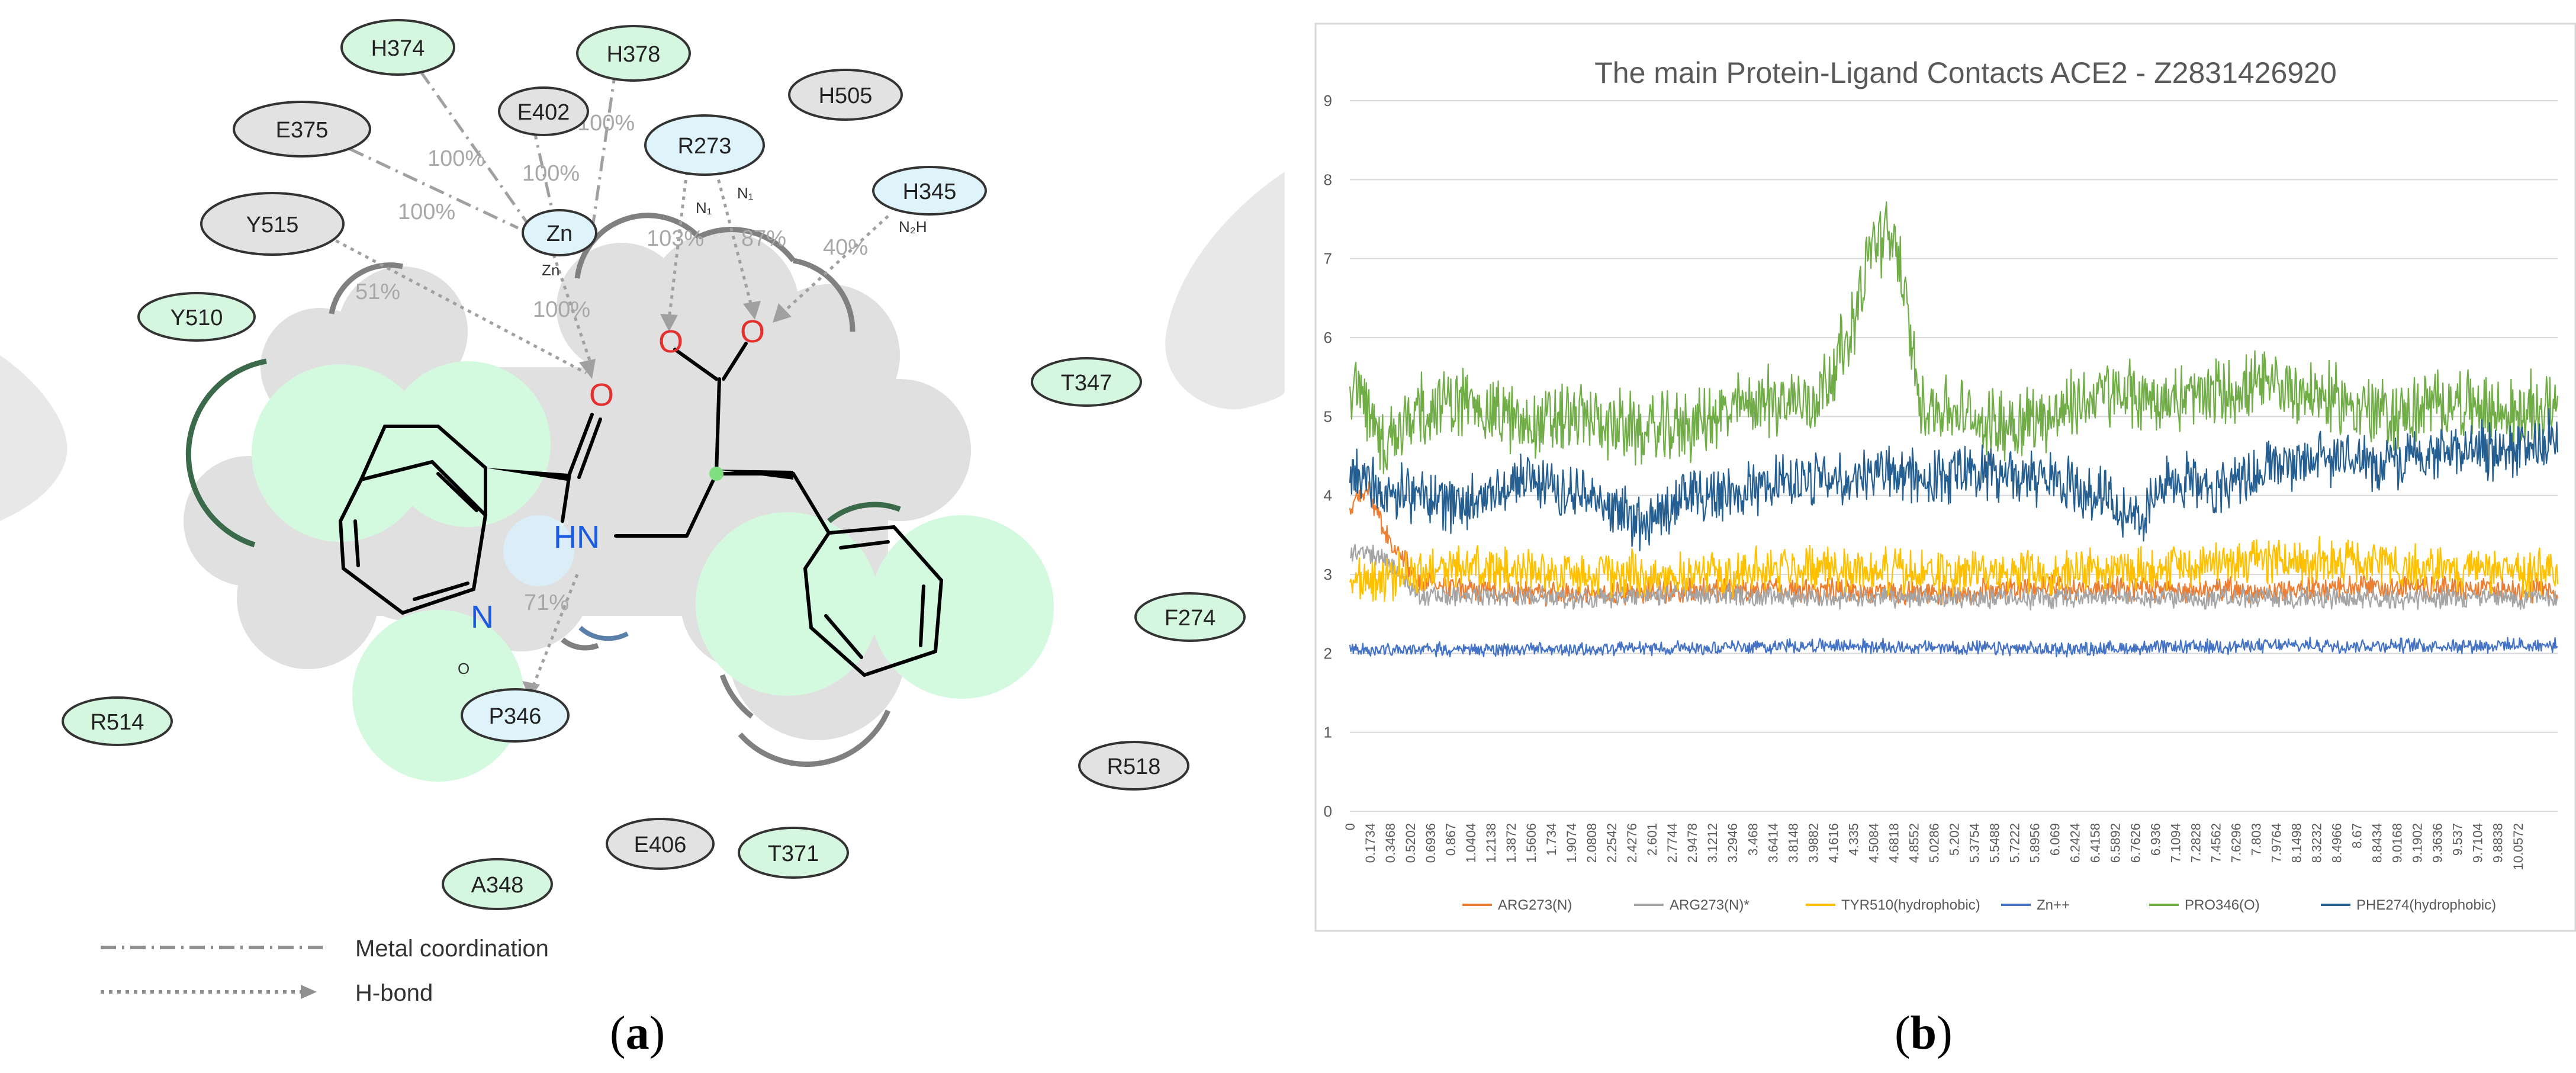 Image resolution: width=2576 pixels, height=1073 pixels. I want to click on pct-zn: 100%, so click(562, 309).